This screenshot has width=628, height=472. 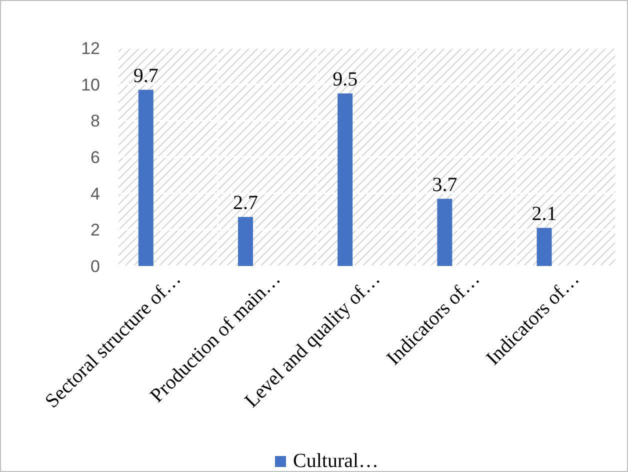 I want to click on data-label: 3.7, so click(x=445, y=185).